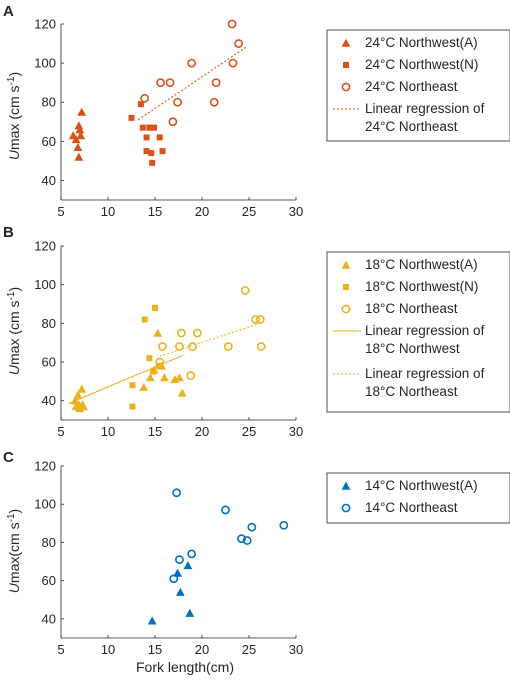 This screenshot has height=683, width=510. What do you see at coordinates (296, 649) in the screenshot?
I see `x-tick-label: 30` at bounding box center [296, 649].